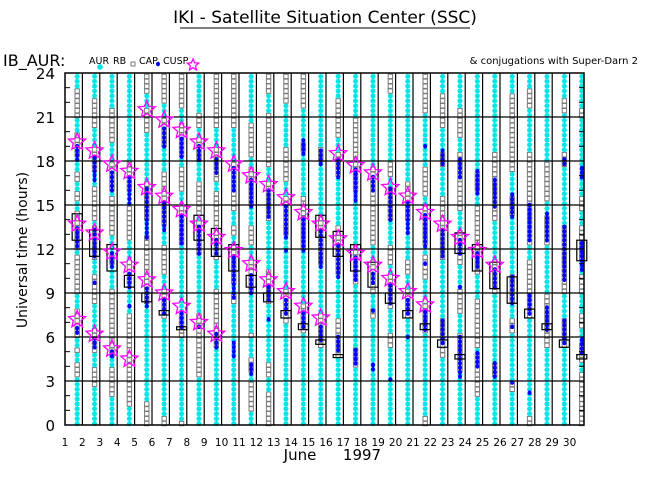 Image resolution: width=650 pixels, height=500 pixels. Describe the element at coordinates (325, 18) in the screenshot. I see `chart-title: IKI - Satellite Situation Center (SSC)` at that location.